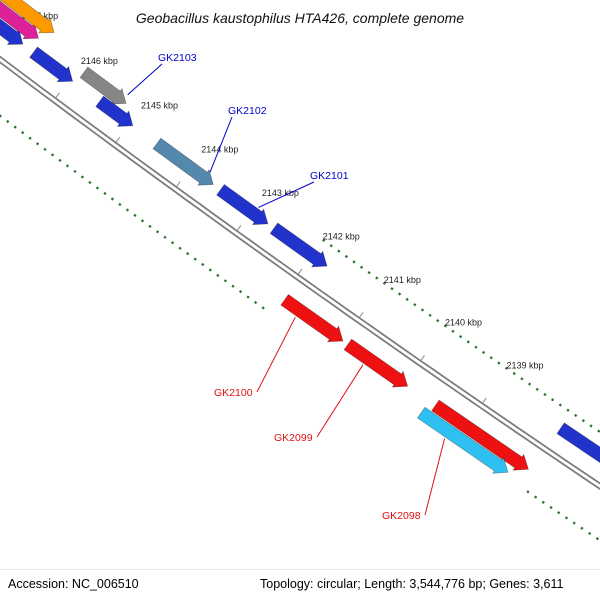 Image resolution: width=600 pixels, height=600 pixels. I want to click on ruler-tick-label: 2140 kbp, so click(463, 323).